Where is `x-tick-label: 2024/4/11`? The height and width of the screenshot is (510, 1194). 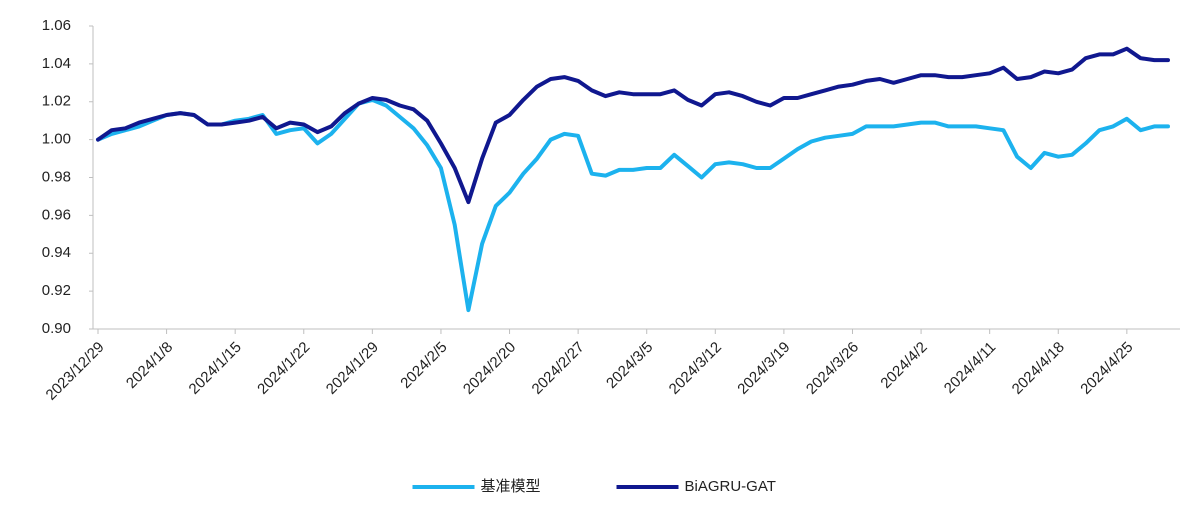
x-tick-label: 2024/4/11 is located at coordinates (970, 368).